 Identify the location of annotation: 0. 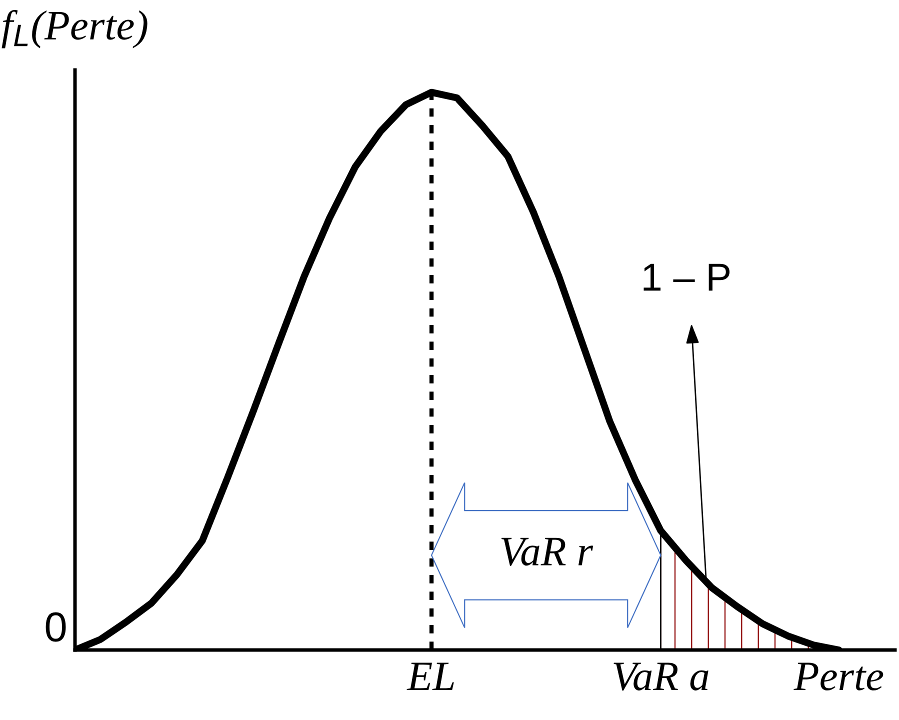
(56, 627).